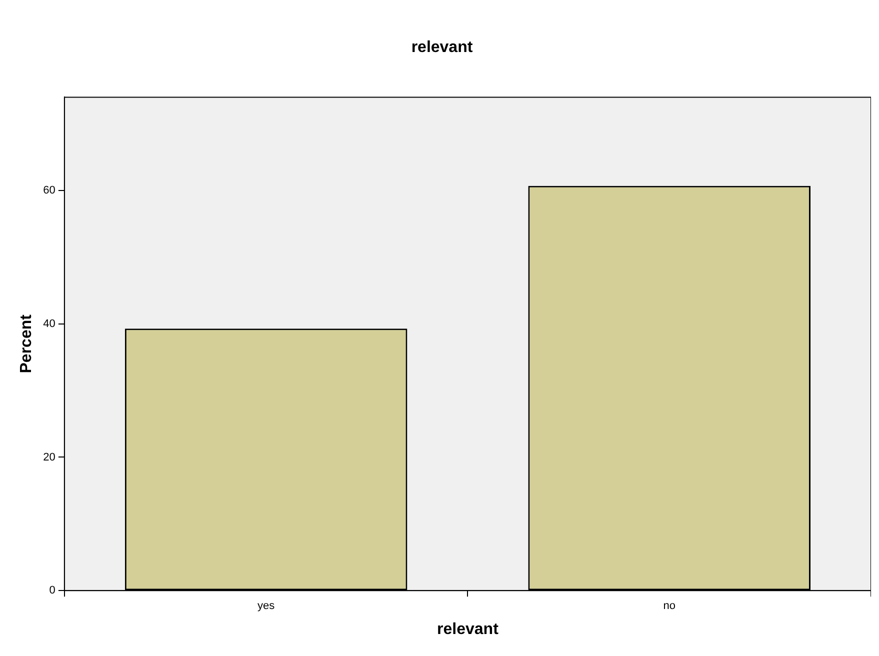 The height and width of the screenshot is (656, 879). What do you see at coordinates (52, 590) in the screenshot?
I see `y-tick-label: 0` at bounding box center [52, 590].